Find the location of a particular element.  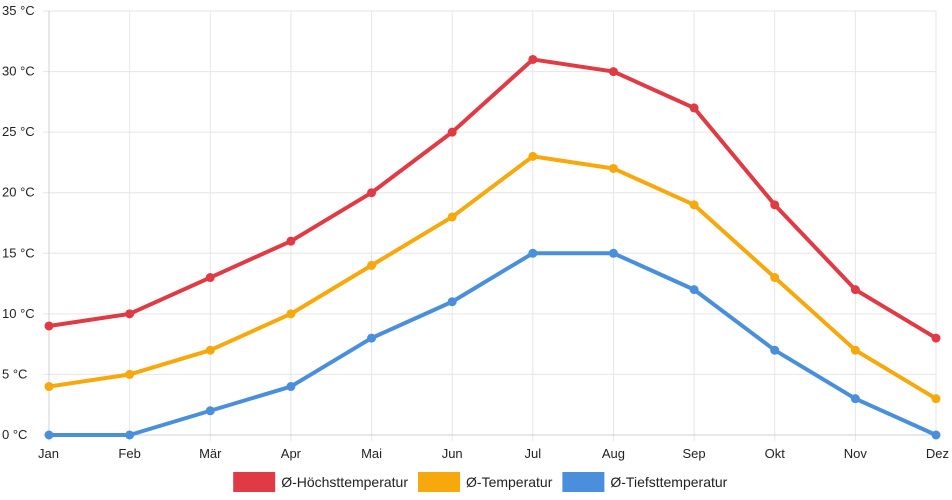

y-tick-label: 15 °C is located at coordinates (18, 252).